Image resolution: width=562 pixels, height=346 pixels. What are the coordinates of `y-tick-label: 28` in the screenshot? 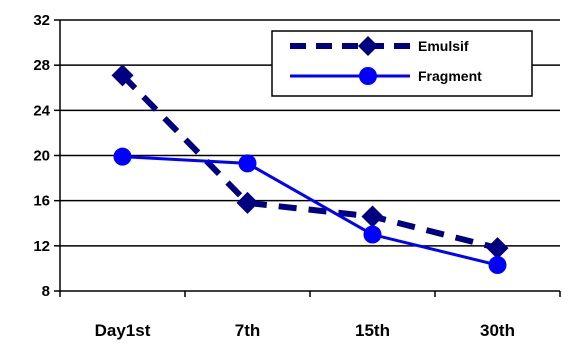 It's located at (41, 65).